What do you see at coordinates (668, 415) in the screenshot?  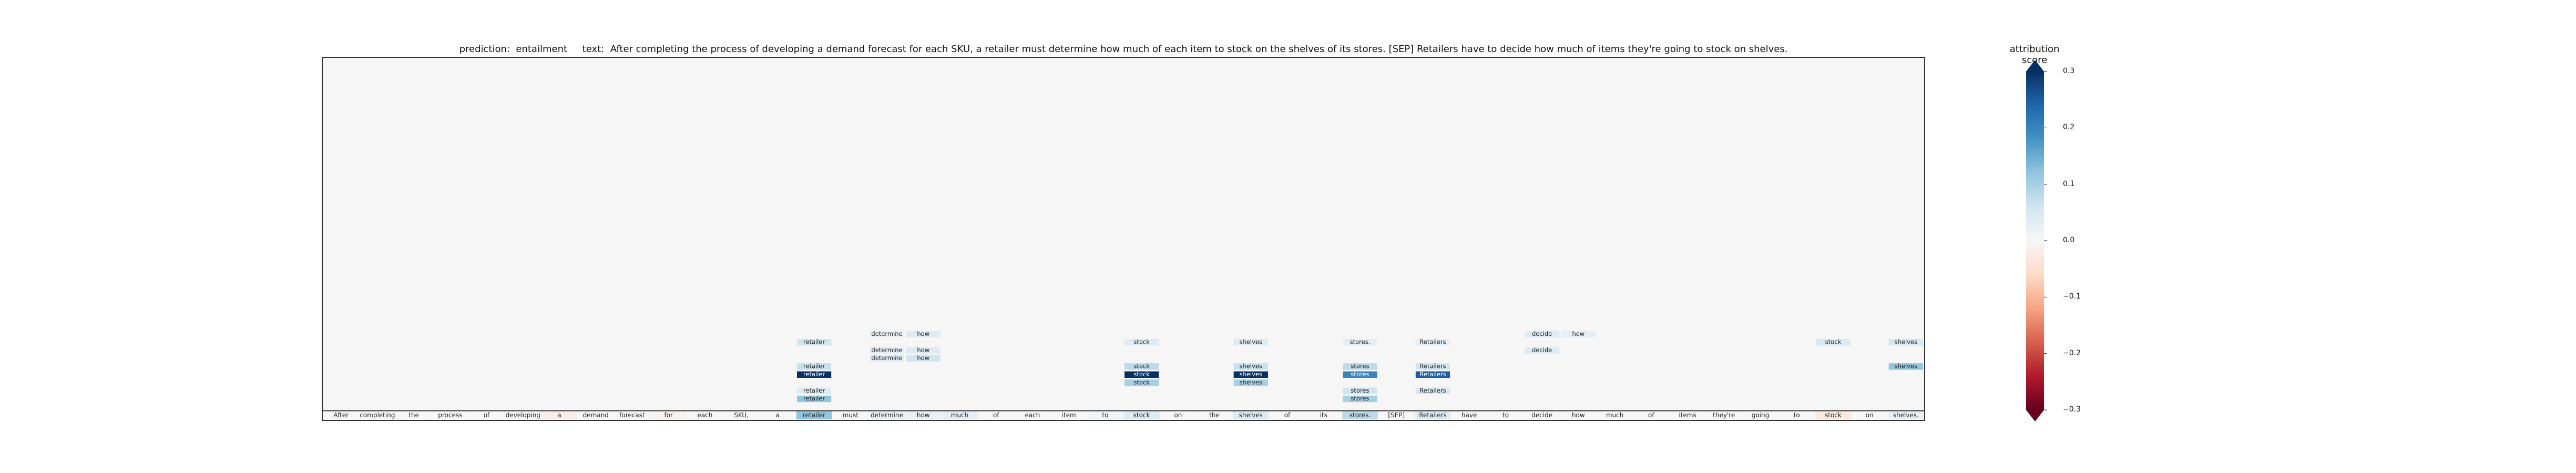 I see `token-label: for` at bounding box center [668, 415].